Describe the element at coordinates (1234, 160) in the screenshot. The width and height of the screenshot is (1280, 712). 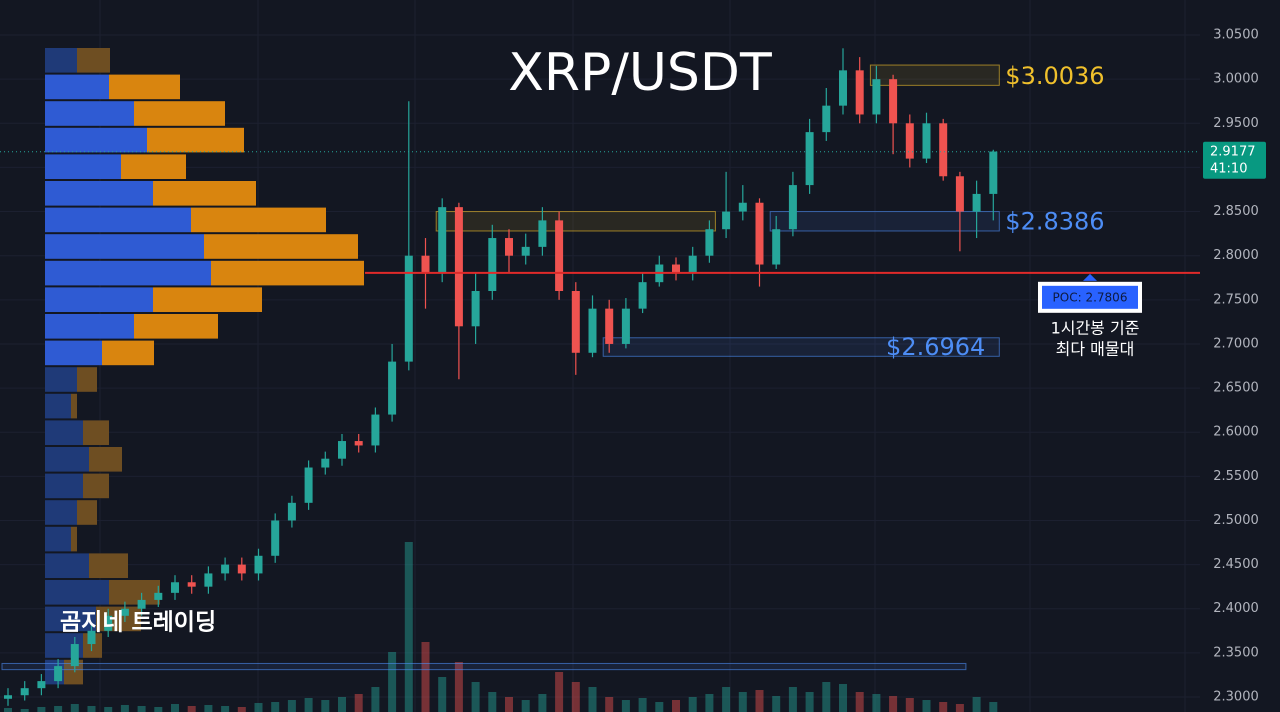
I see `last-price-tag` at that location.